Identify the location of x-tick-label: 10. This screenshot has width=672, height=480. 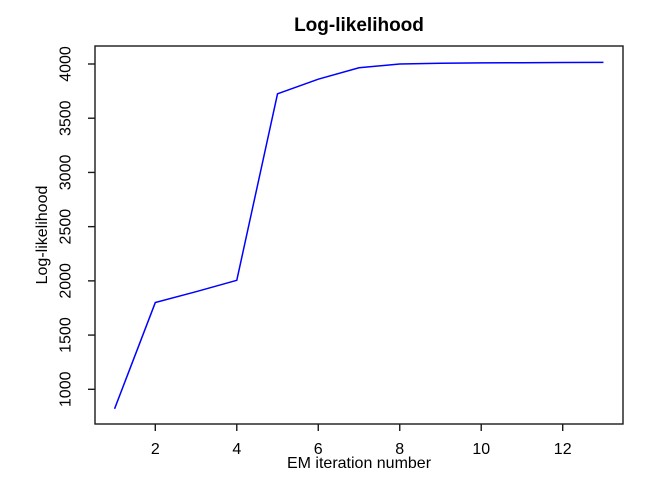
(481, 449).